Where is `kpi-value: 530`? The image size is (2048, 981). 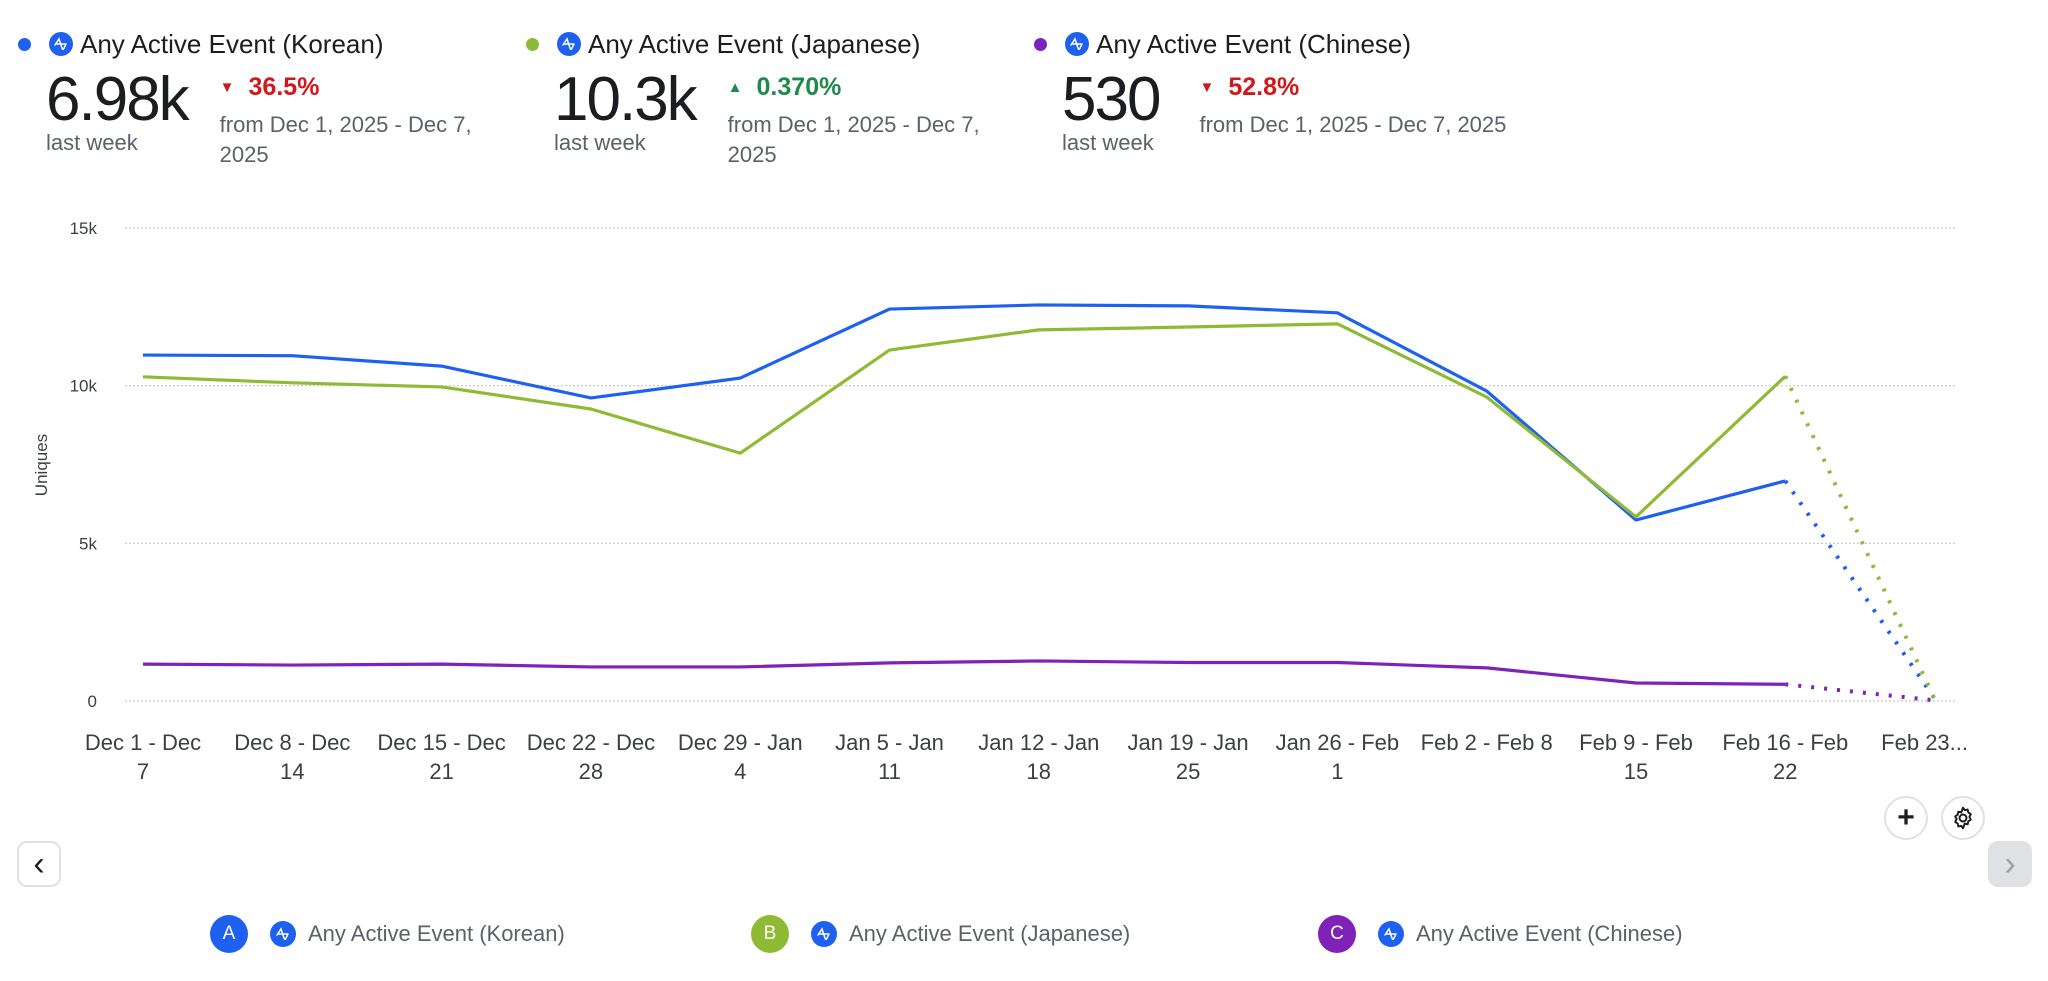
kpi-value: 530 is located at coordinates (1111, 99).